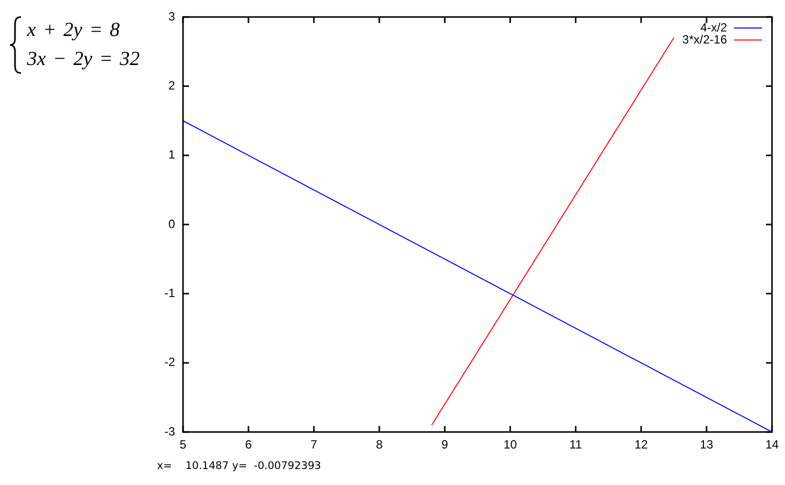 The width and height of the screenshot is (785, 485). I want to click on x-tick-label: 11, so click(575, 445).